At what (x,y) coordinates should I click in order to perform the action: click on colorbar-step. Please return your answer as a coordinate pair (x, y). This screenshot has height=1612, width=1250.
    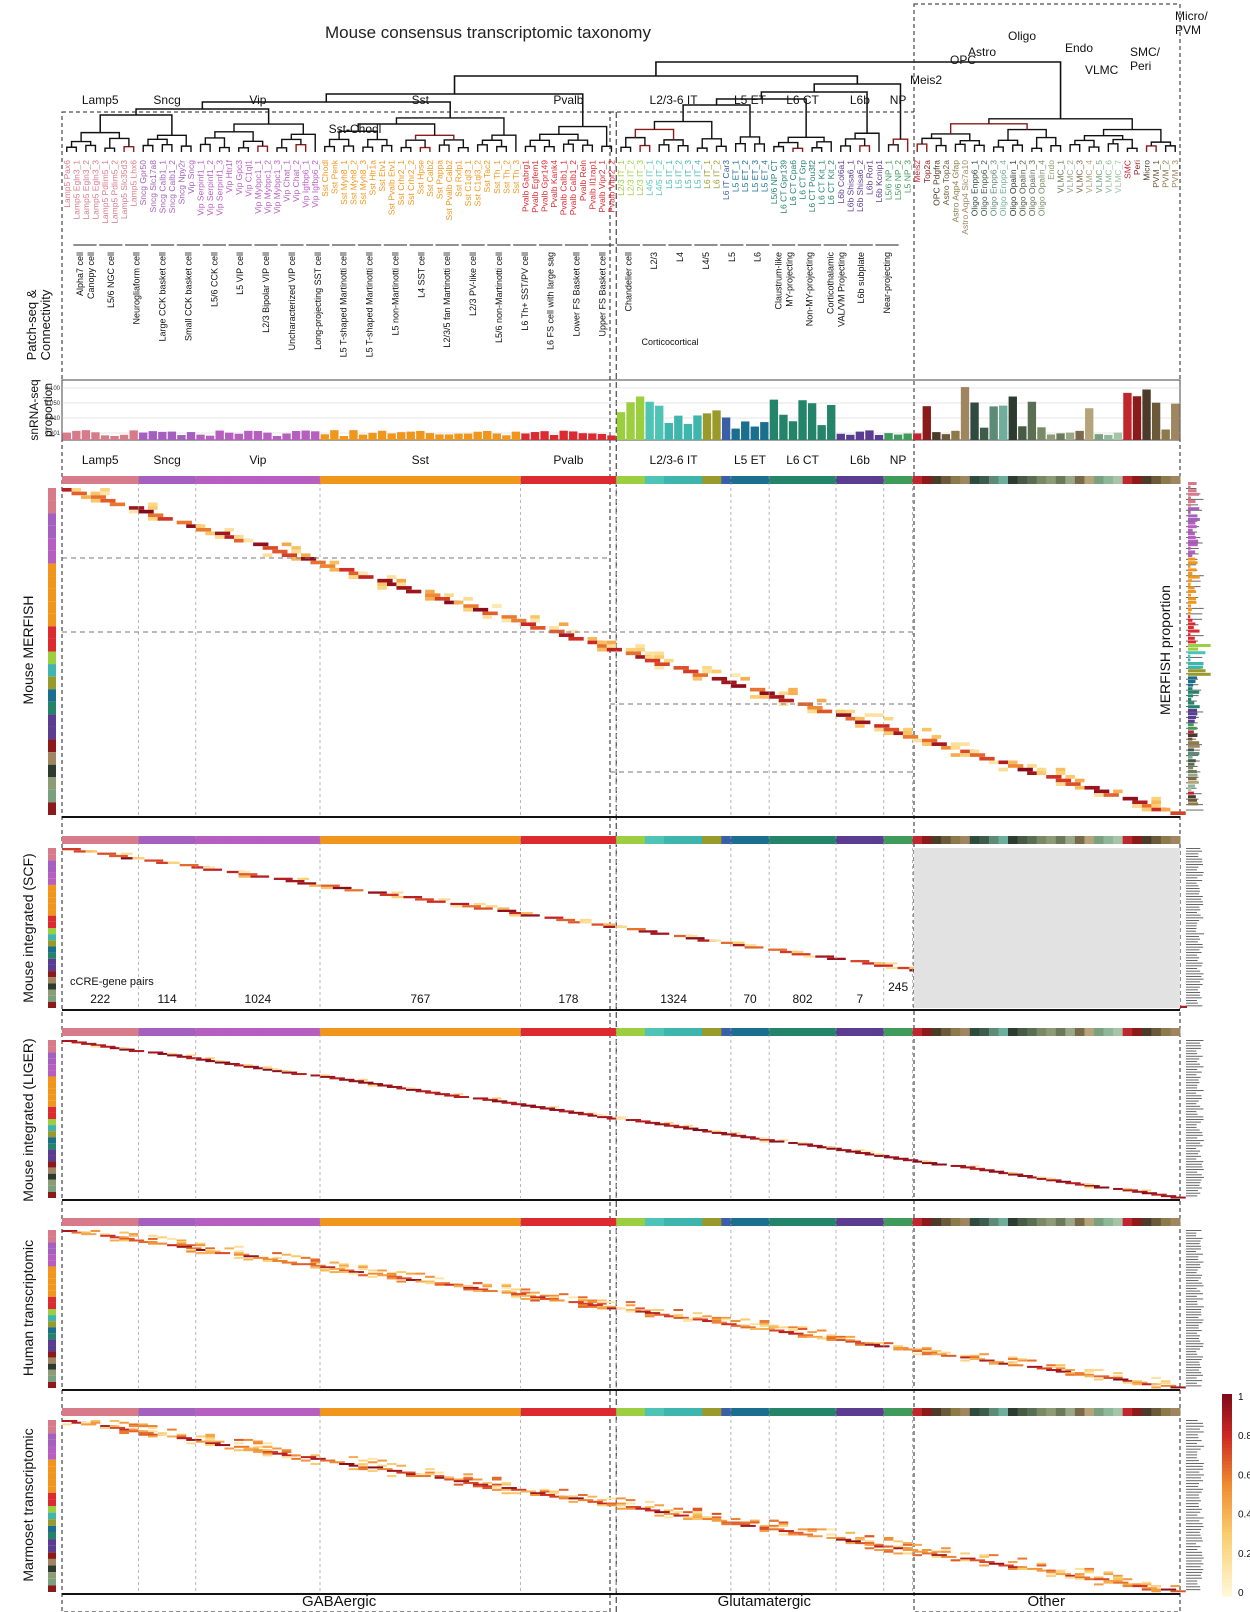
    Looking at the image, I should click on (1227, 1429).